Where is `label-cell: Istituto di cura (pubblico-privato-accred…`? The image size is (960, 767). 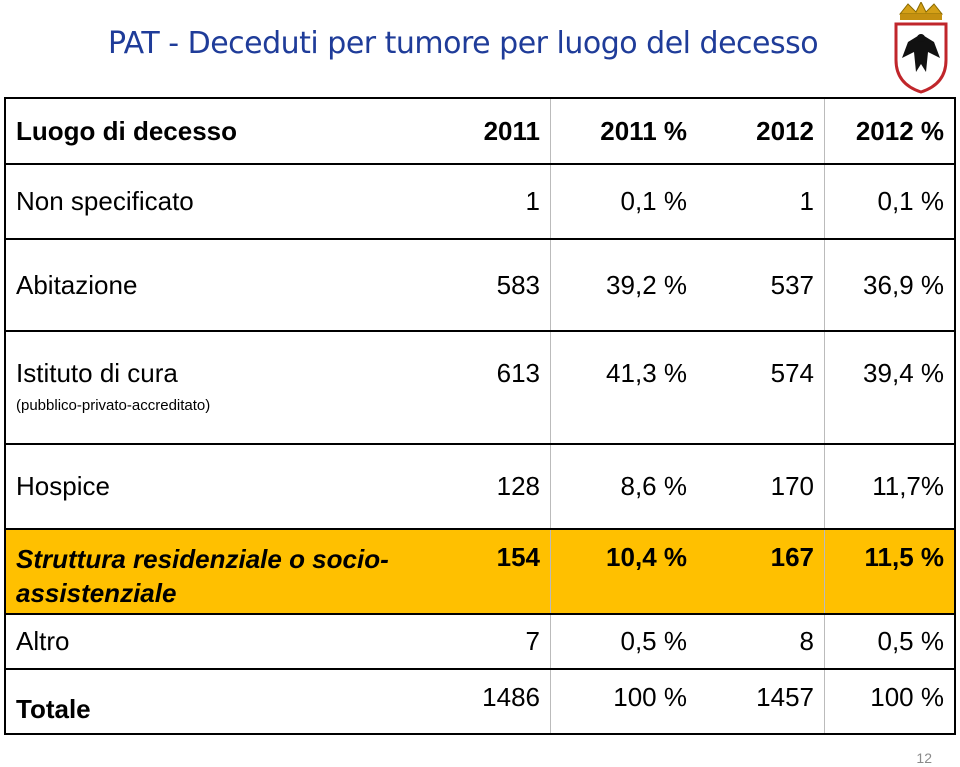
label-cell: Istituto di cura (pubblico-privato-accred… is located at coordinates (204, 387).